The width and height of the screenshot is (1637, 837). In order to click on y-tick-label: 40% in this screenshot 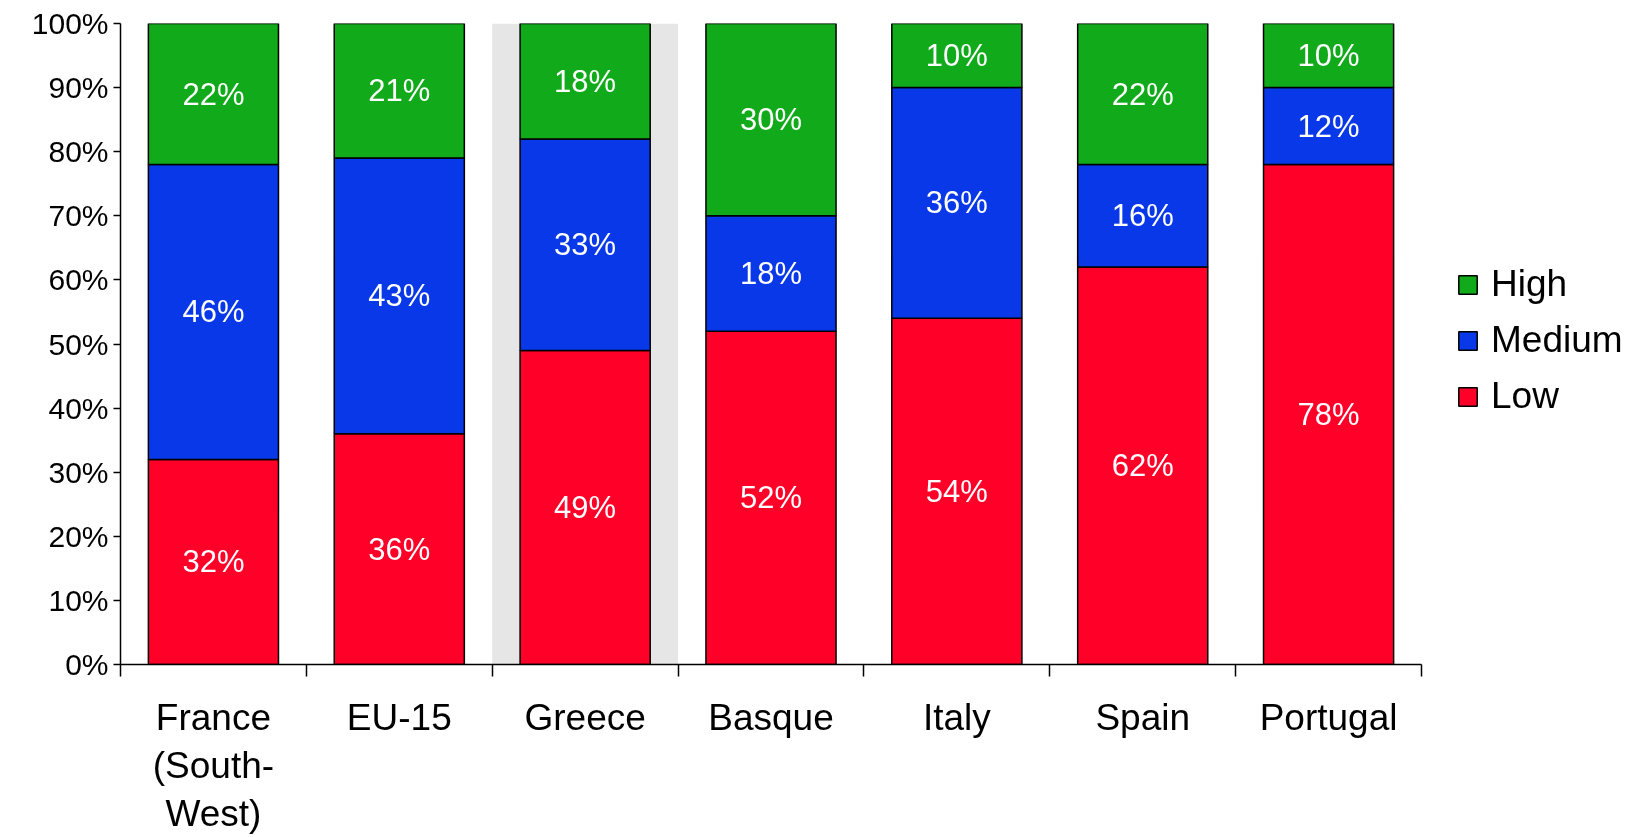, I will do `click(78, 408)`.